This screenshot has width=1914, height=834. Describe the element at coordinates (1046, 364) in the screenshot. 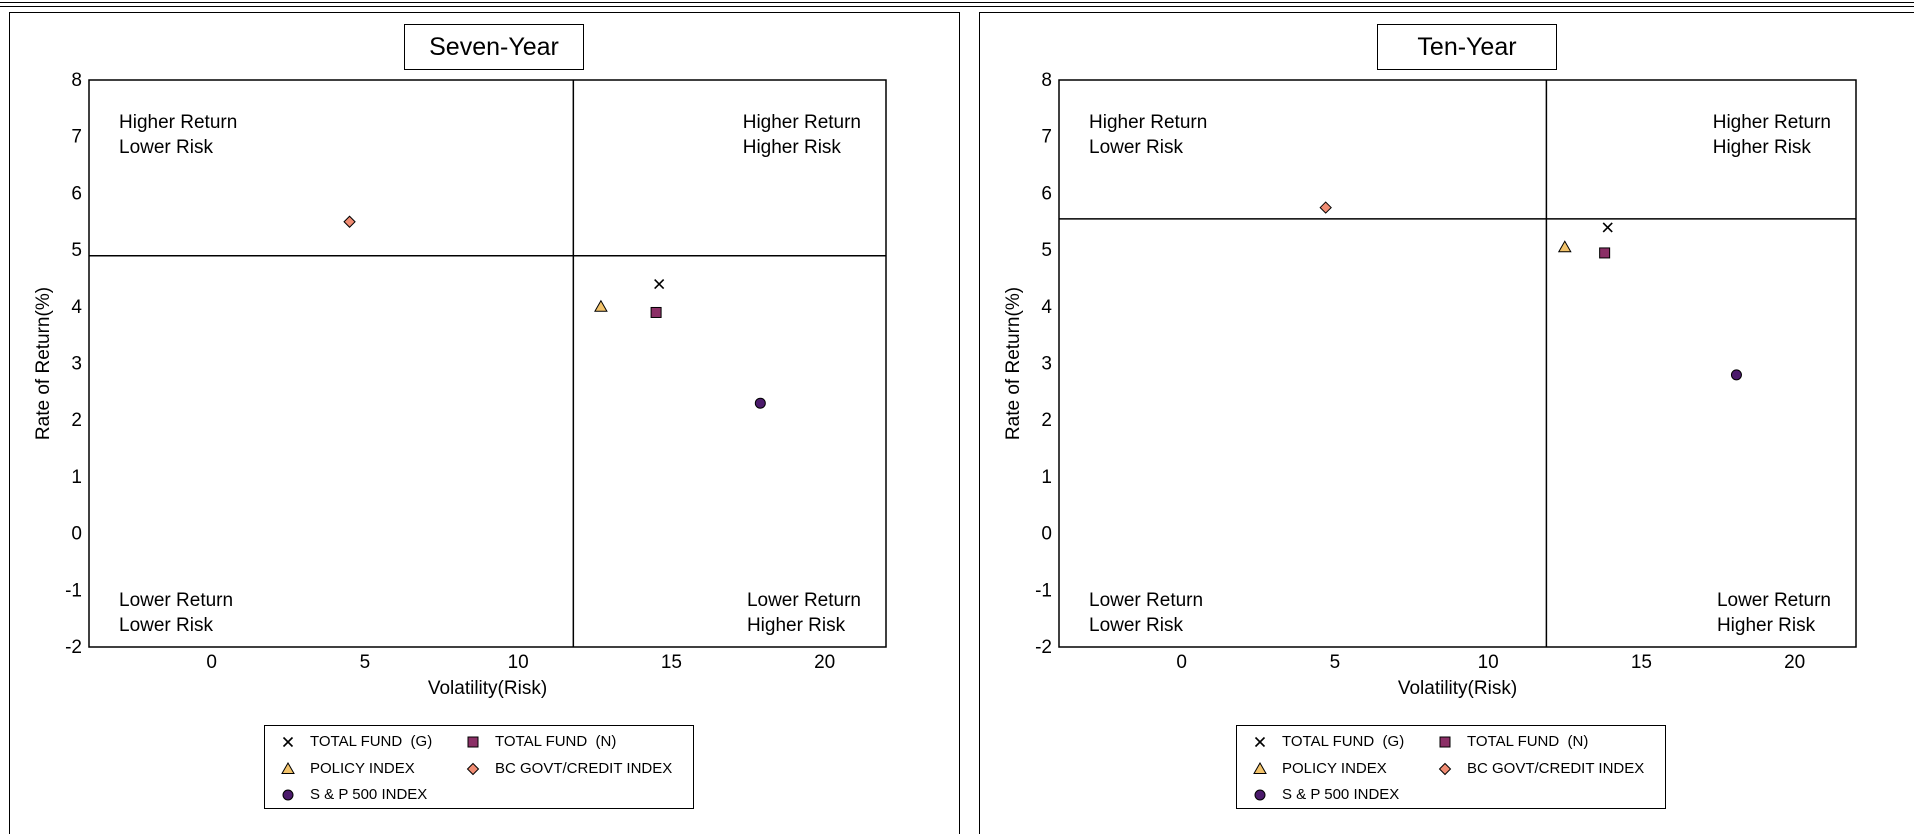

I see `y-tick-label: 3` at that location.